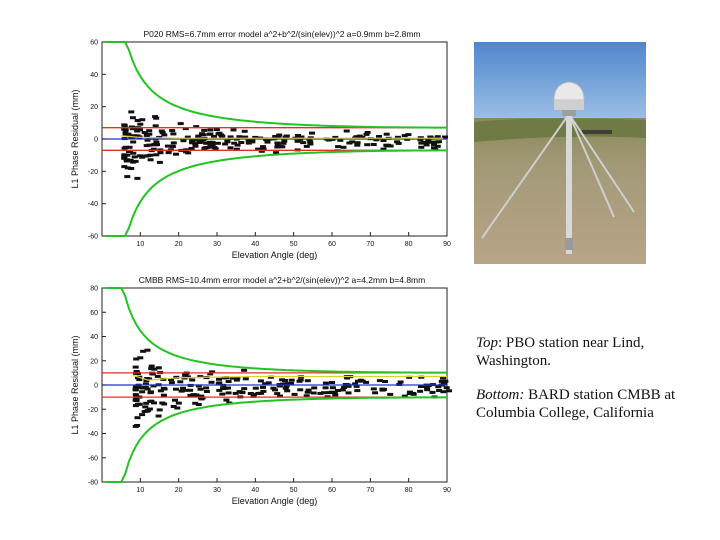  What do you see at coordinates (93, 458) in the screenshot?
I see `y-tick-label: -60` at bounding box center [93, 458].